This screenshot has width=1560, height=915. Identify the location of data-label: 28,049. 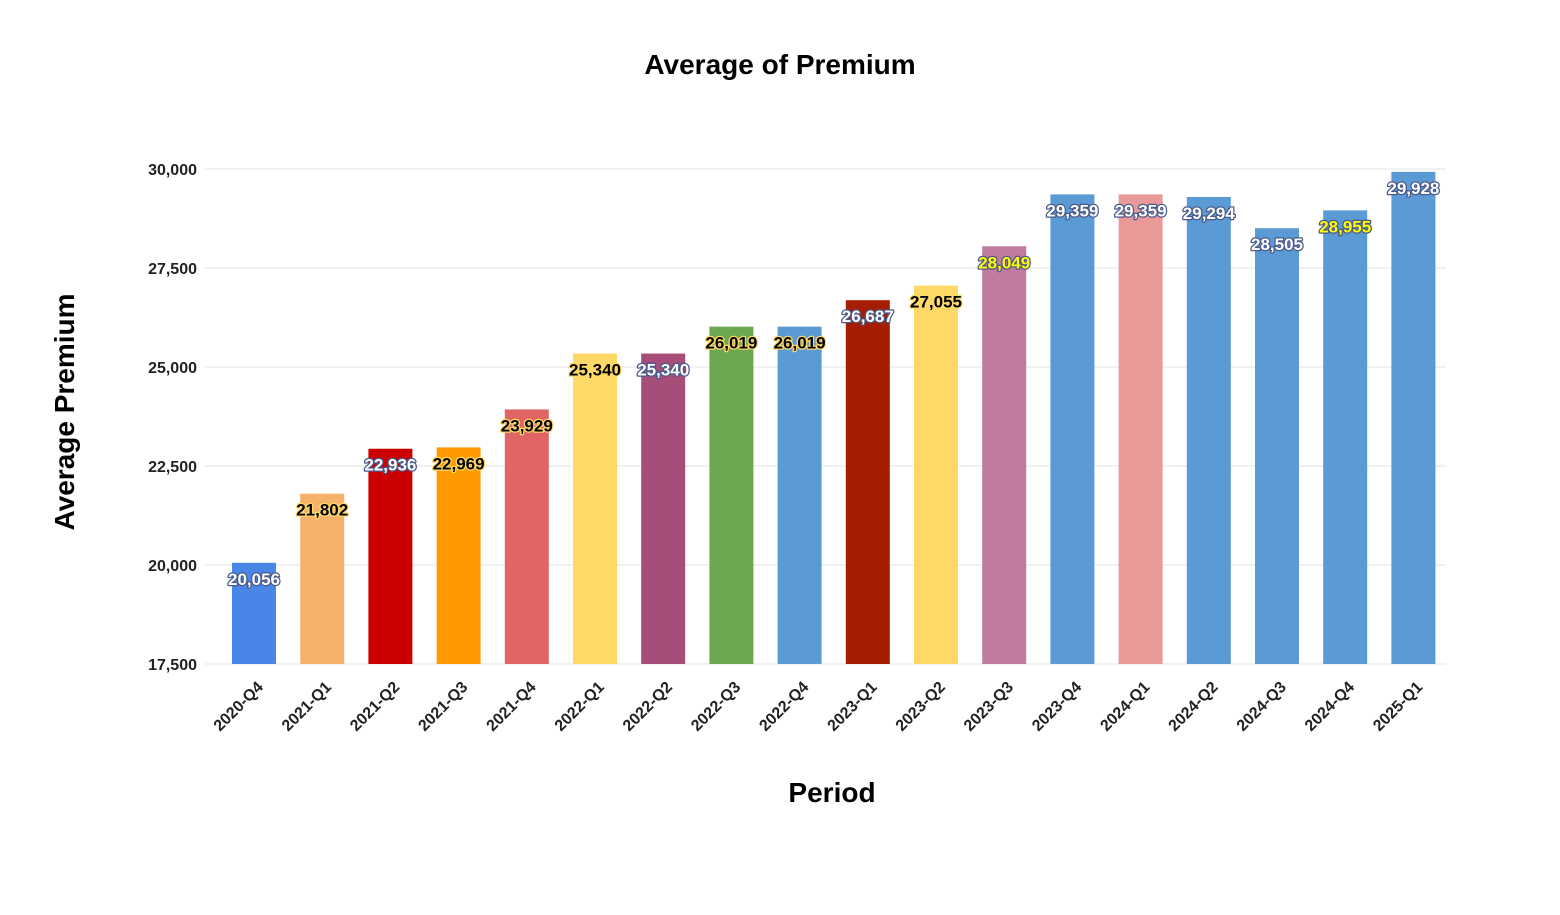
(1004, 262).